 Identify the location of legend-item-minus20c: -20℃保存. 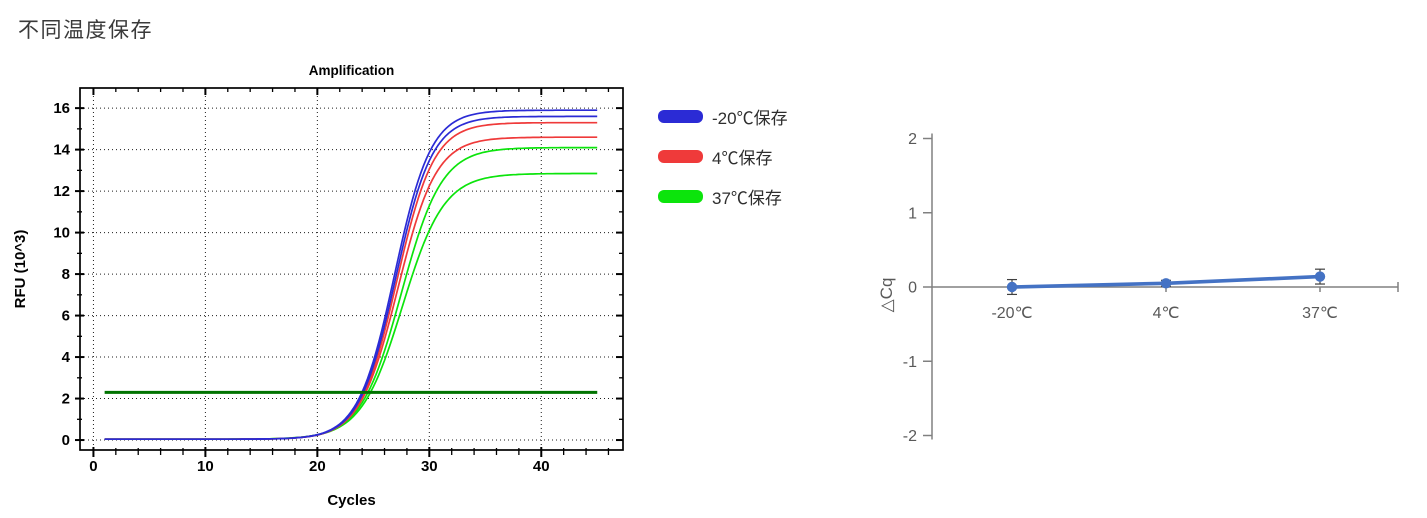
(723, 116).